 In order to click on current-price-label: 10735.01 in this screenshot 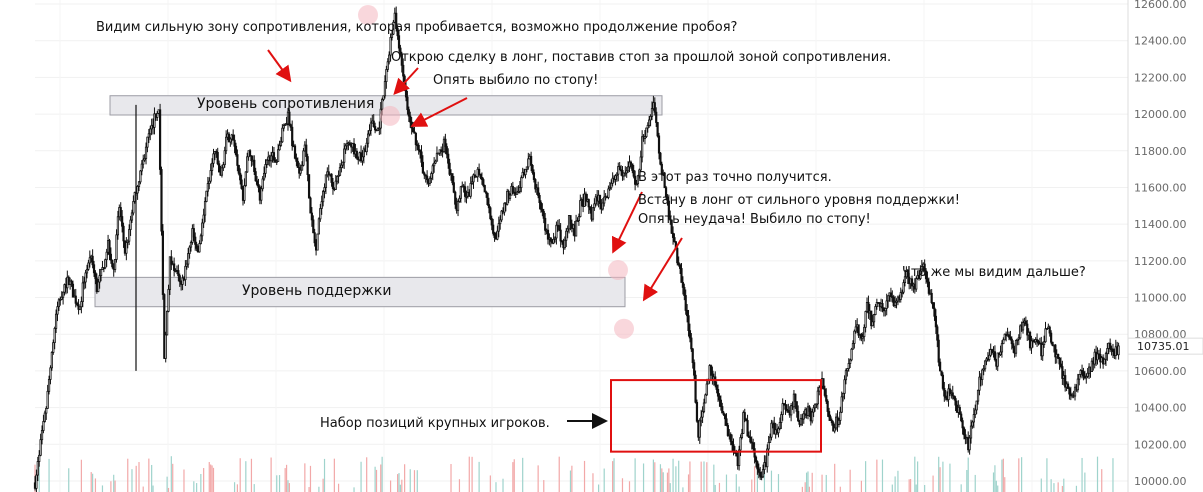, I will do `click(1163, 346)`.